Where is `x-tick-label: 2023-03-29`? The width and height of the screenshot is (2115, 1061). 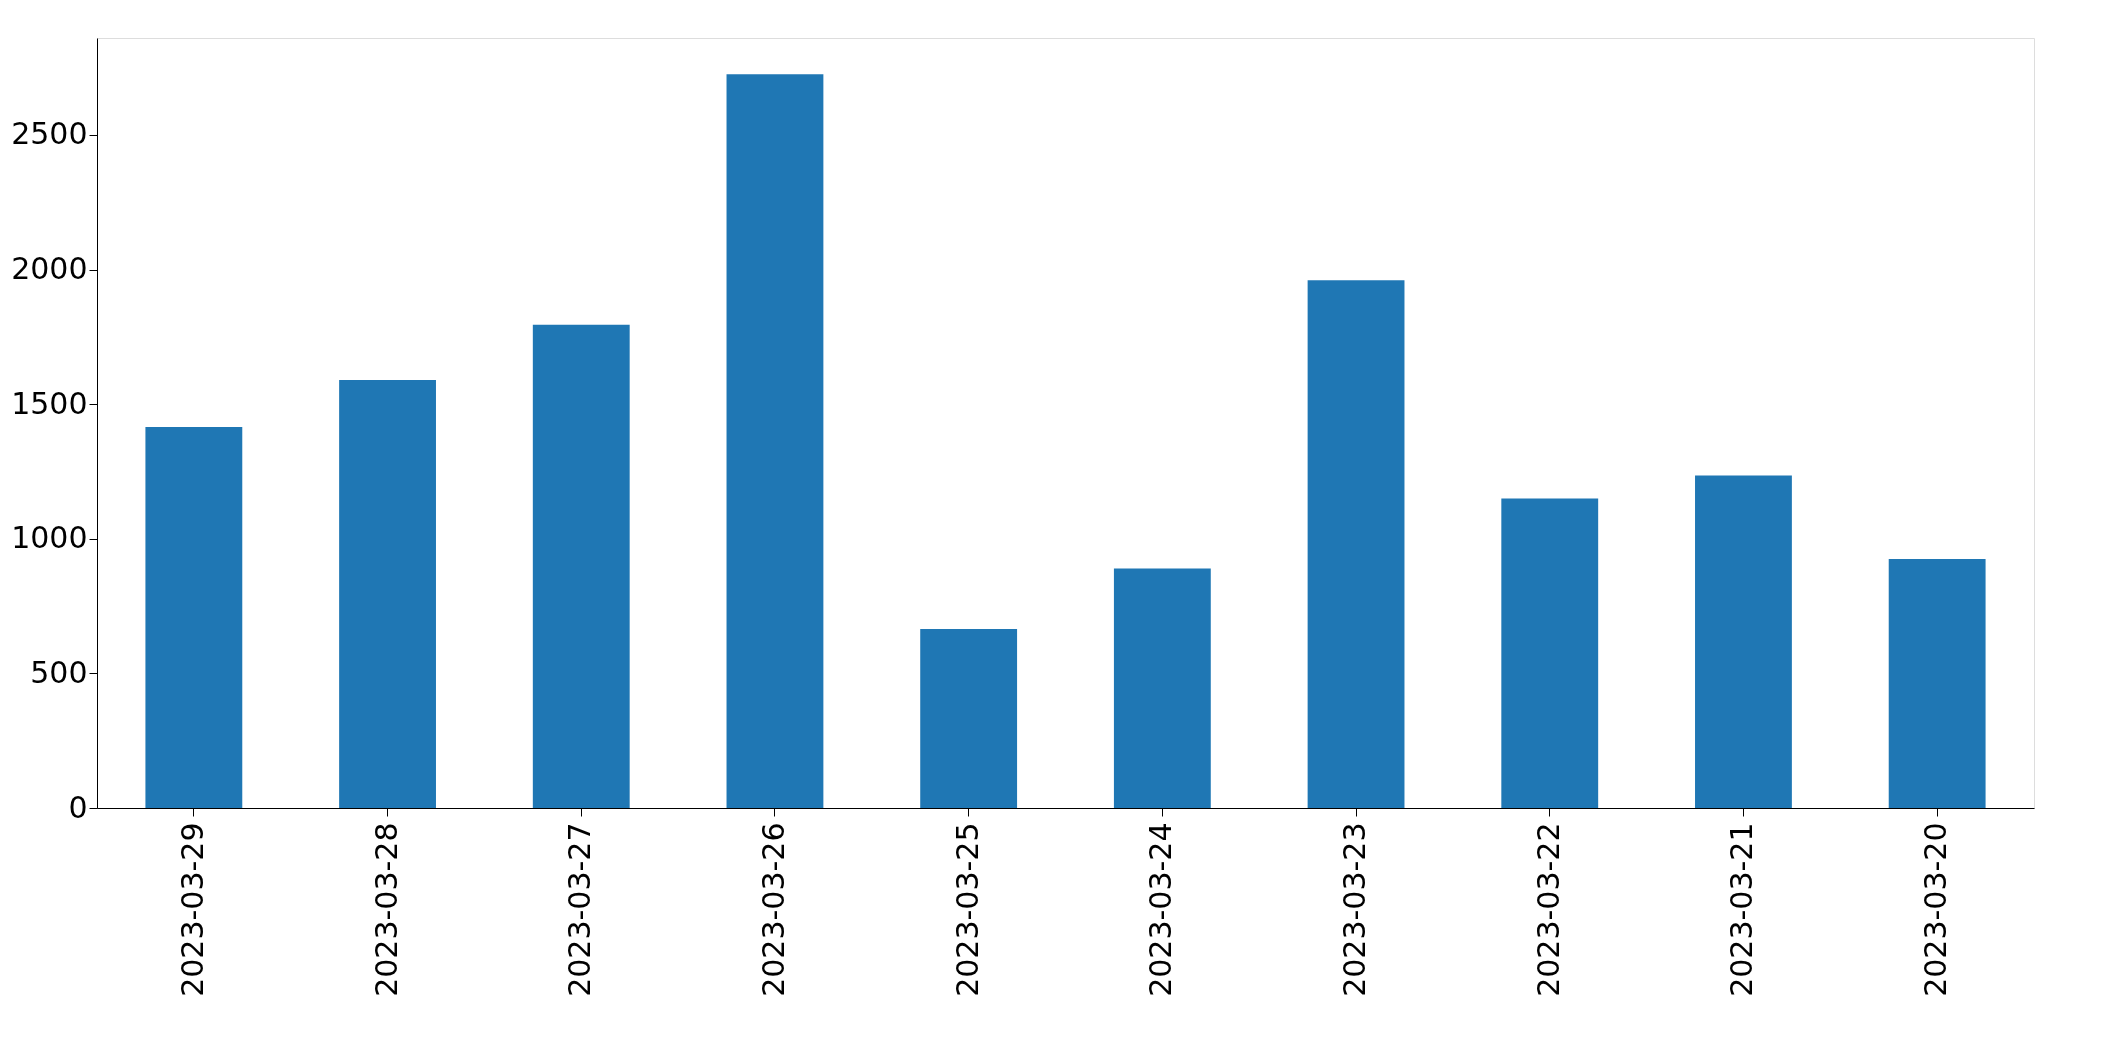
x-tick-label: 2023-03-29 is located at coordinates (192, 909).